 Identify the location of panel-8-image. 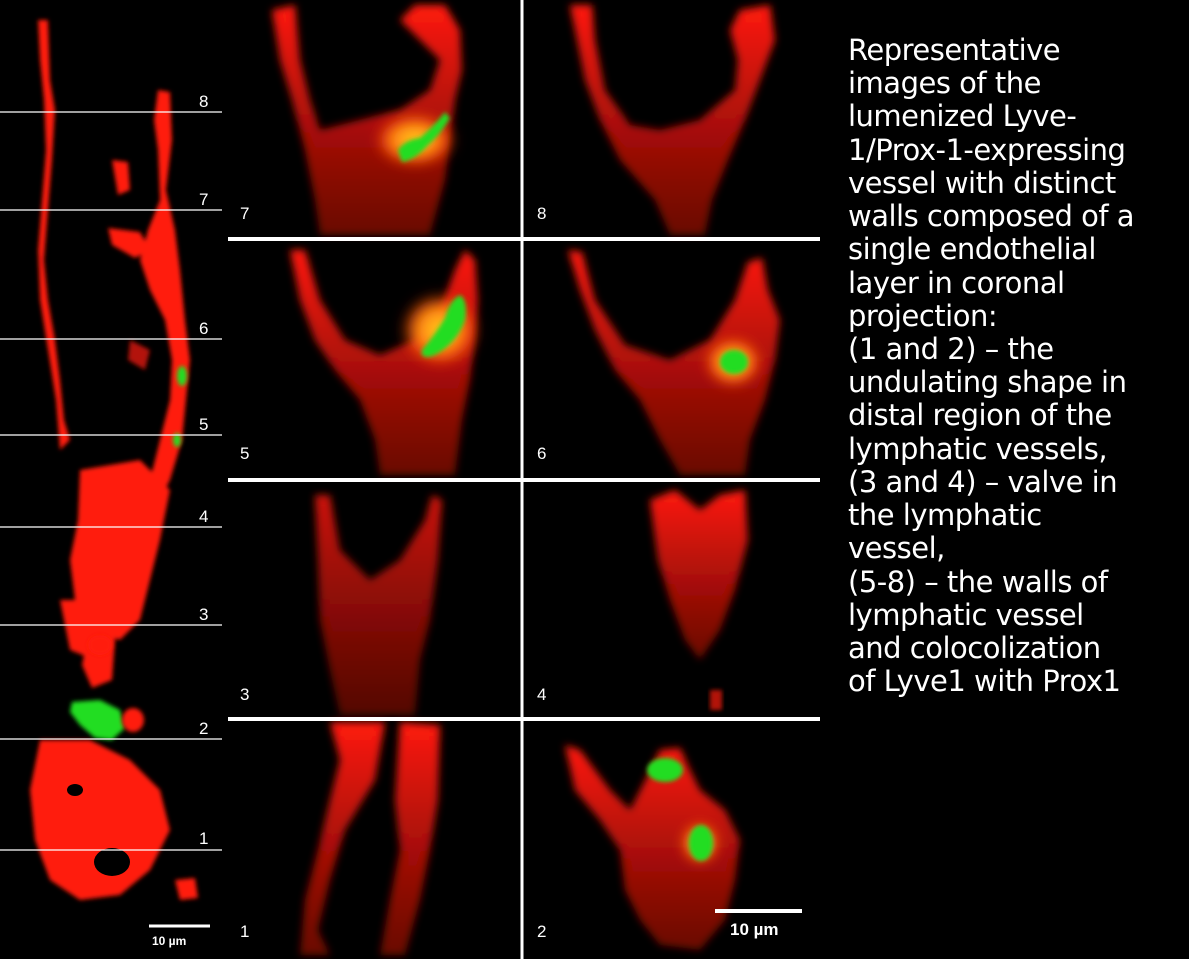
(672, 120).